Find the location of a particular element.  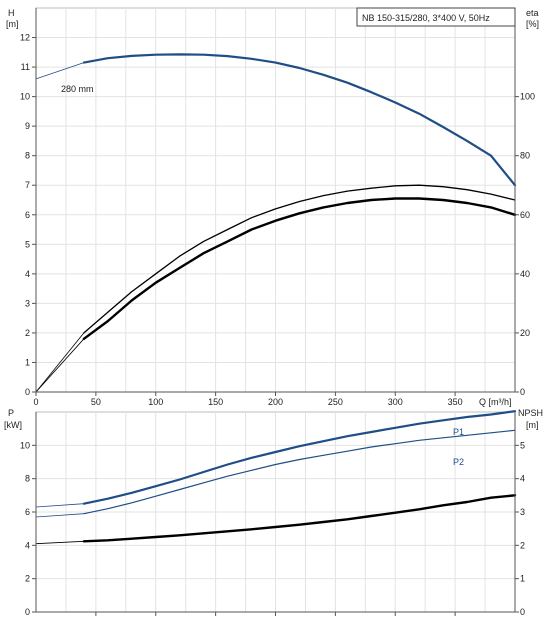

p2-series-label: P2 is located at coordinates (458, 462).